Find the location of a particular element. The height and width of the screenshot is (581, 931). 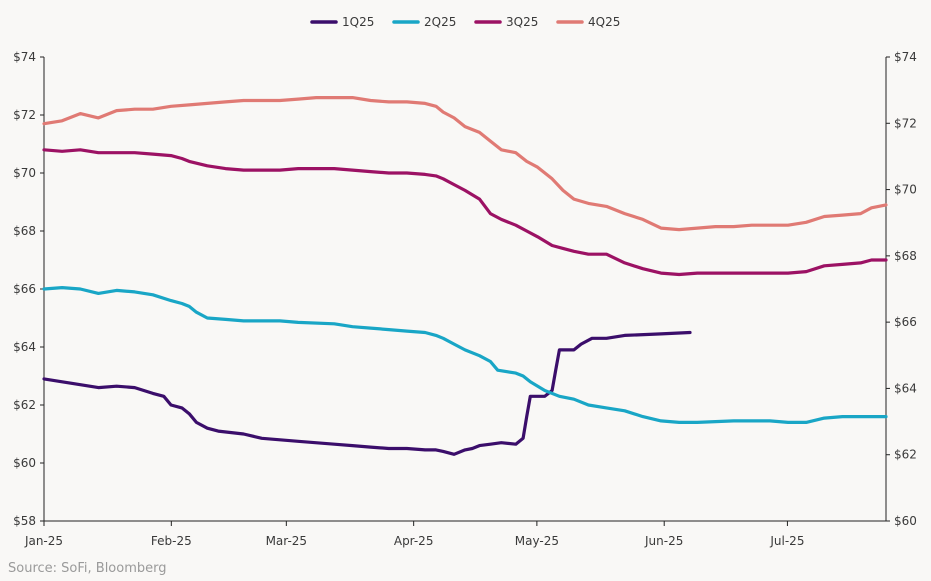

x-tick-label: Jul-25 is located at coordinates (786, 541).